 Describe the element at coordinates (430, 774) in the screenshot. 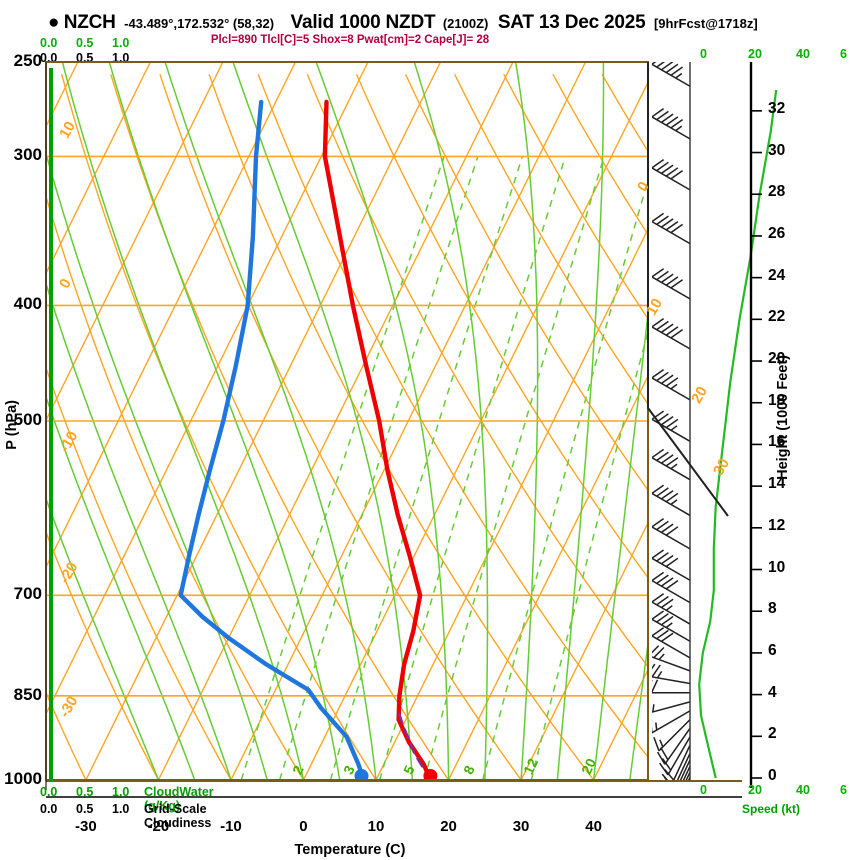

I see `surface-temperature-marker` at that location.